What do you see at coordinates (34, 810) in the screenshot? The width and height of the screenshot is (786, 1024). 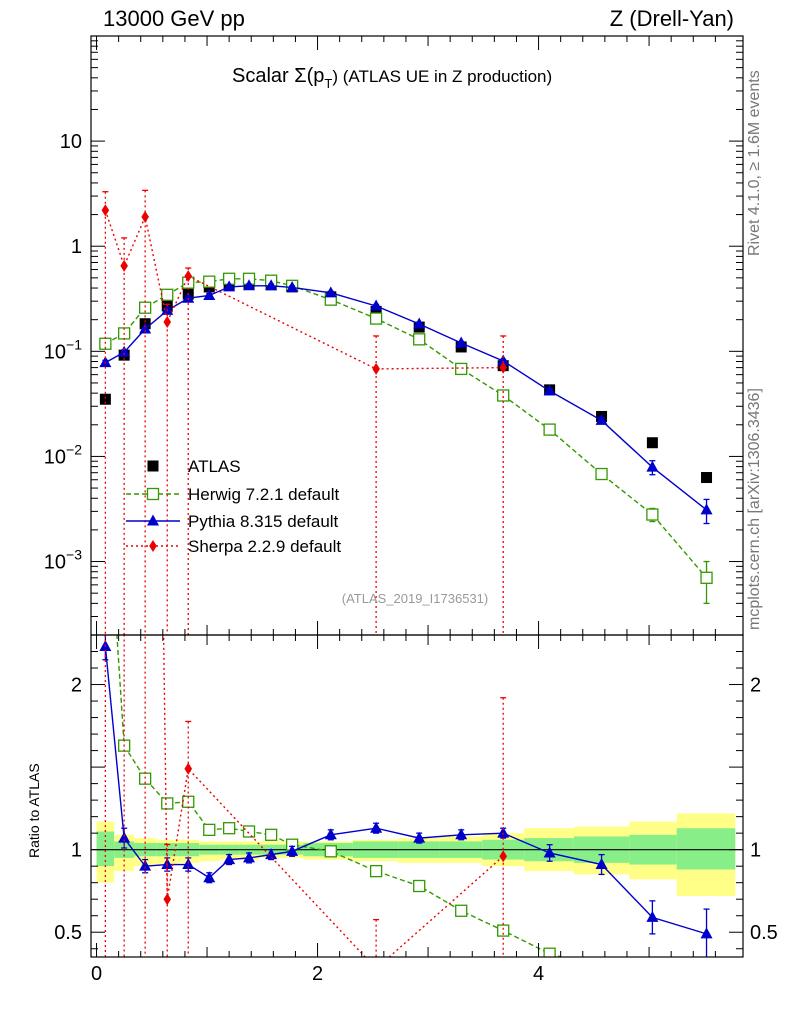 I see `ratio-y-axis-label: Ratio to ATLAS` at bounding box center [34, 810].